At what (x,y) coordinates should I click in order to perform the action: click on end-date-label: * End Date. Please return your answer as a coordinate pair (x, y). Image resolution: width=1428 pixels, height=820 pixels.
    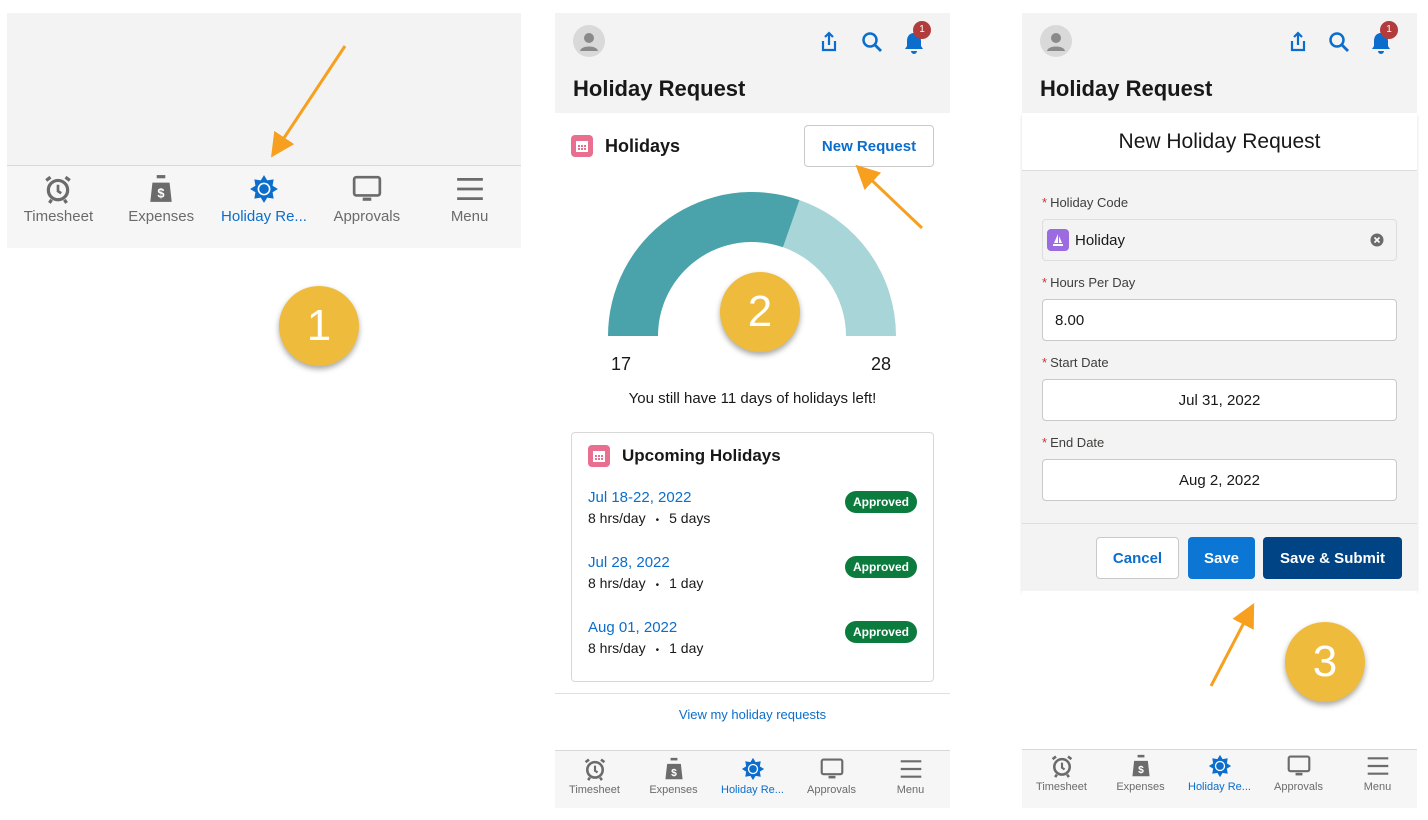
    Looking at the image, I should click on (1073, 442).